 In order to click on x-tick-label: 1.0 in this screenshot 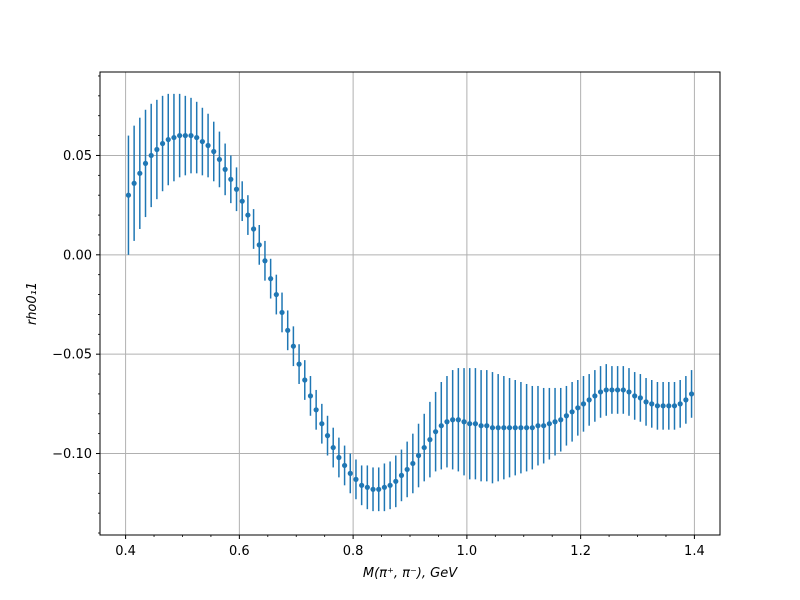, I will do `click(467, 551)`.